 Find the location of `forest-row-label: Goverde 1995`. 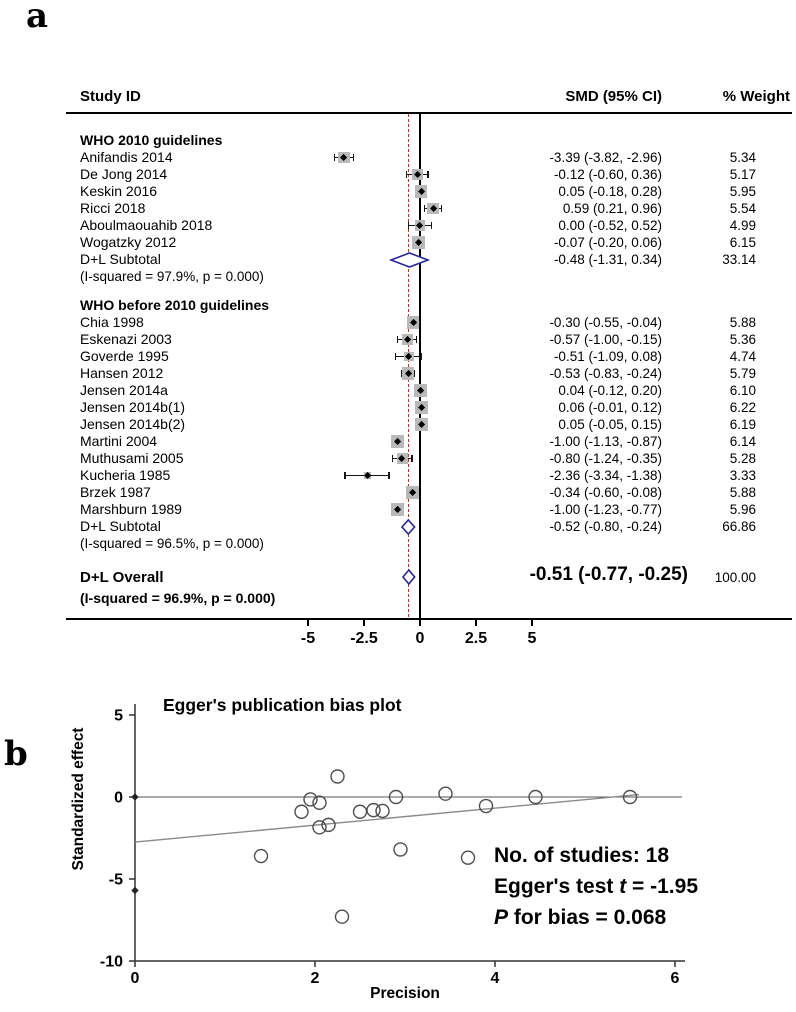

forest-row-label: Goverde 1995 is located at coordinates (124, 356).